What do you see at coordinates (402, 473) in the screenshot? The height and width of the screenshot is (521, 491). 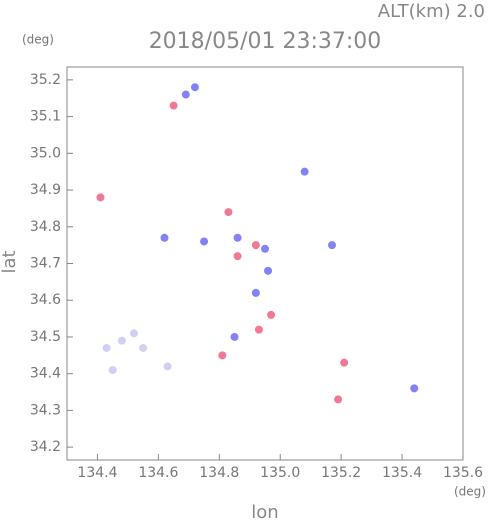 I see `x-tick-label: 135.4` at bounding box center [402, 473].